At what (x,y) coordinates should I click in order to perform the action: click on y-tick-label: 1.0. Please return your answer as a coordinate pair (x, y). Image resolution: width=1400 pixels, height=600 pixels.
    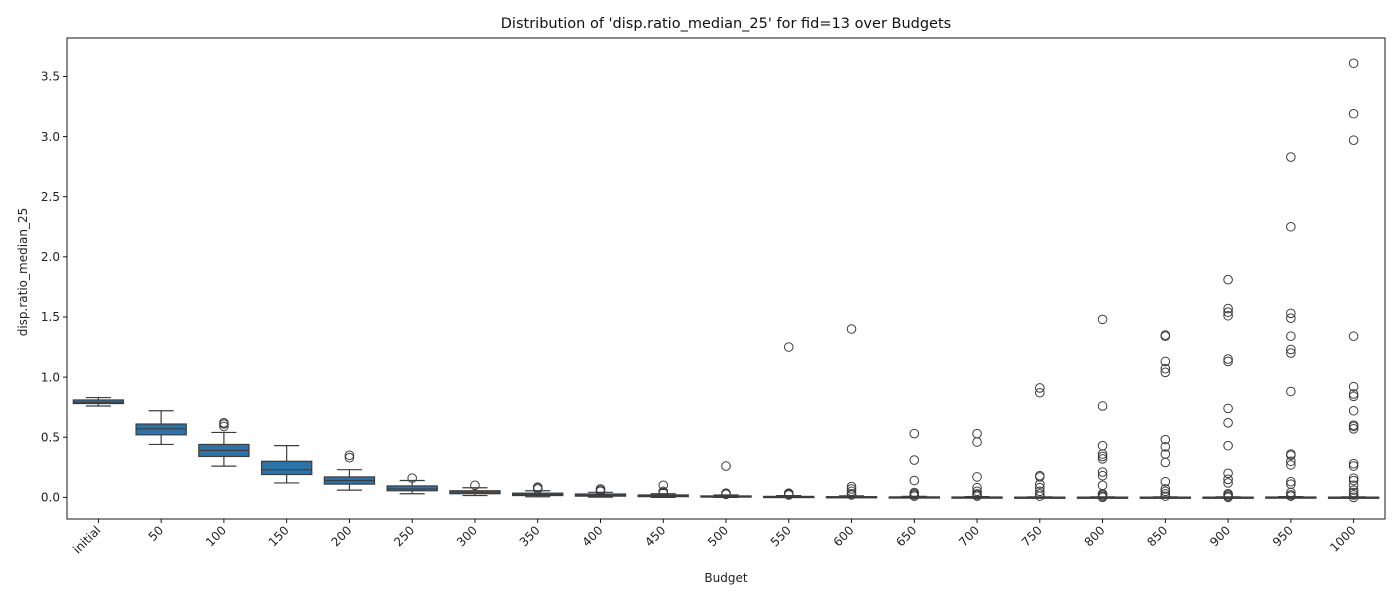
    Looking at the image, I should click on (50, 377).